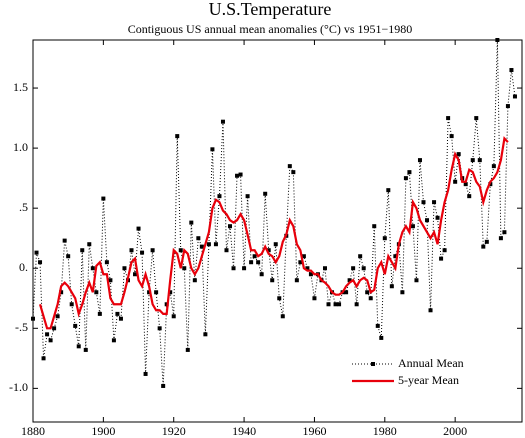 This screenshot has height=438, width=525. What do you see at coordinates (20, 87) in the screenshot?
I see `y-tick-label: 1.5` at bounding box center [20, 87].